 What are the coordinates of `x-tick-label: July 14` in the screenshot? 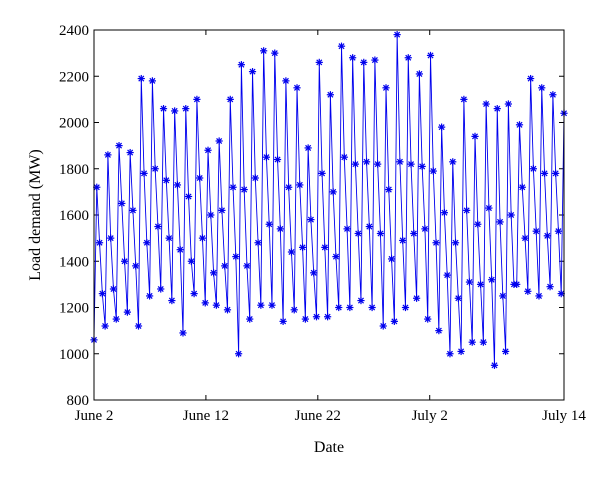 It's located at (564, 416).